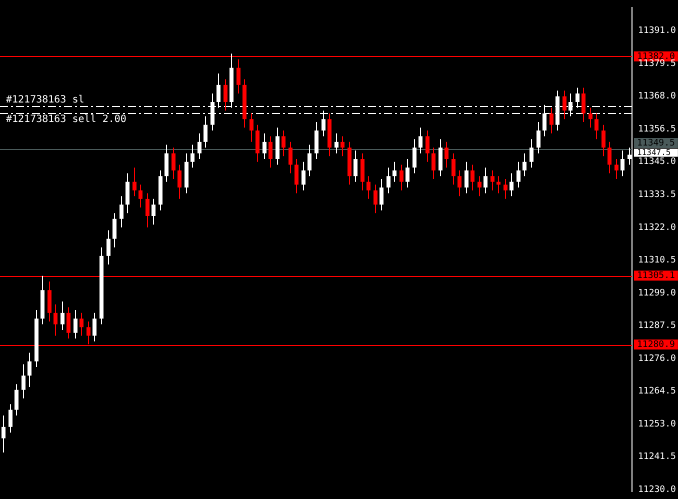 The image size is (678, 499). Describe the element at coordinates (657, 359) in the screenshot. I see `y-tick-label: 11276.0` at that location.